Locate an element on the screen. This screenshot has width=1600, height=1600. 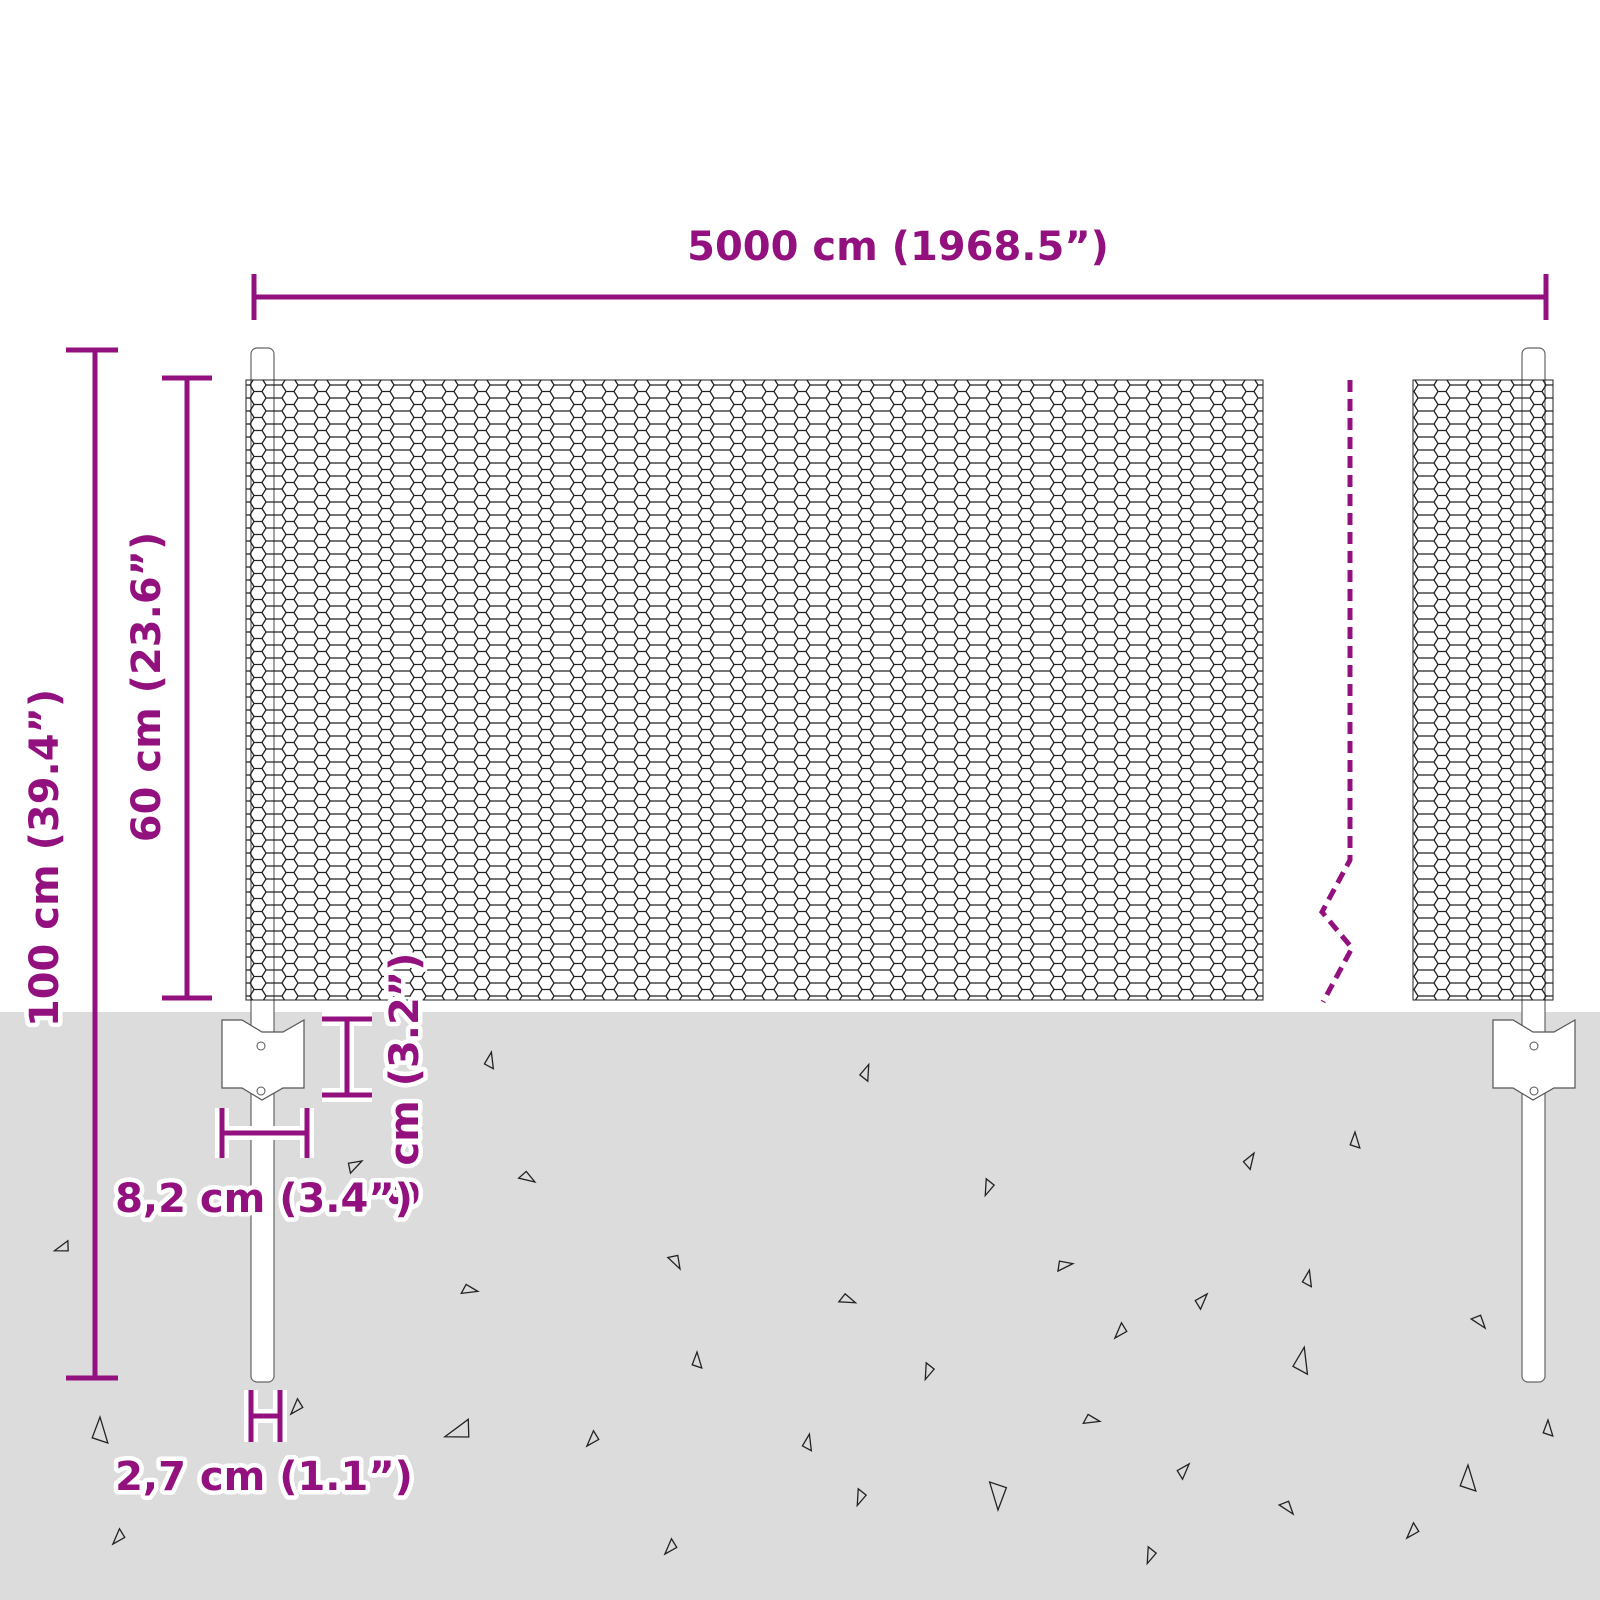
length-dimension-line is located at coordinates (900, 297).